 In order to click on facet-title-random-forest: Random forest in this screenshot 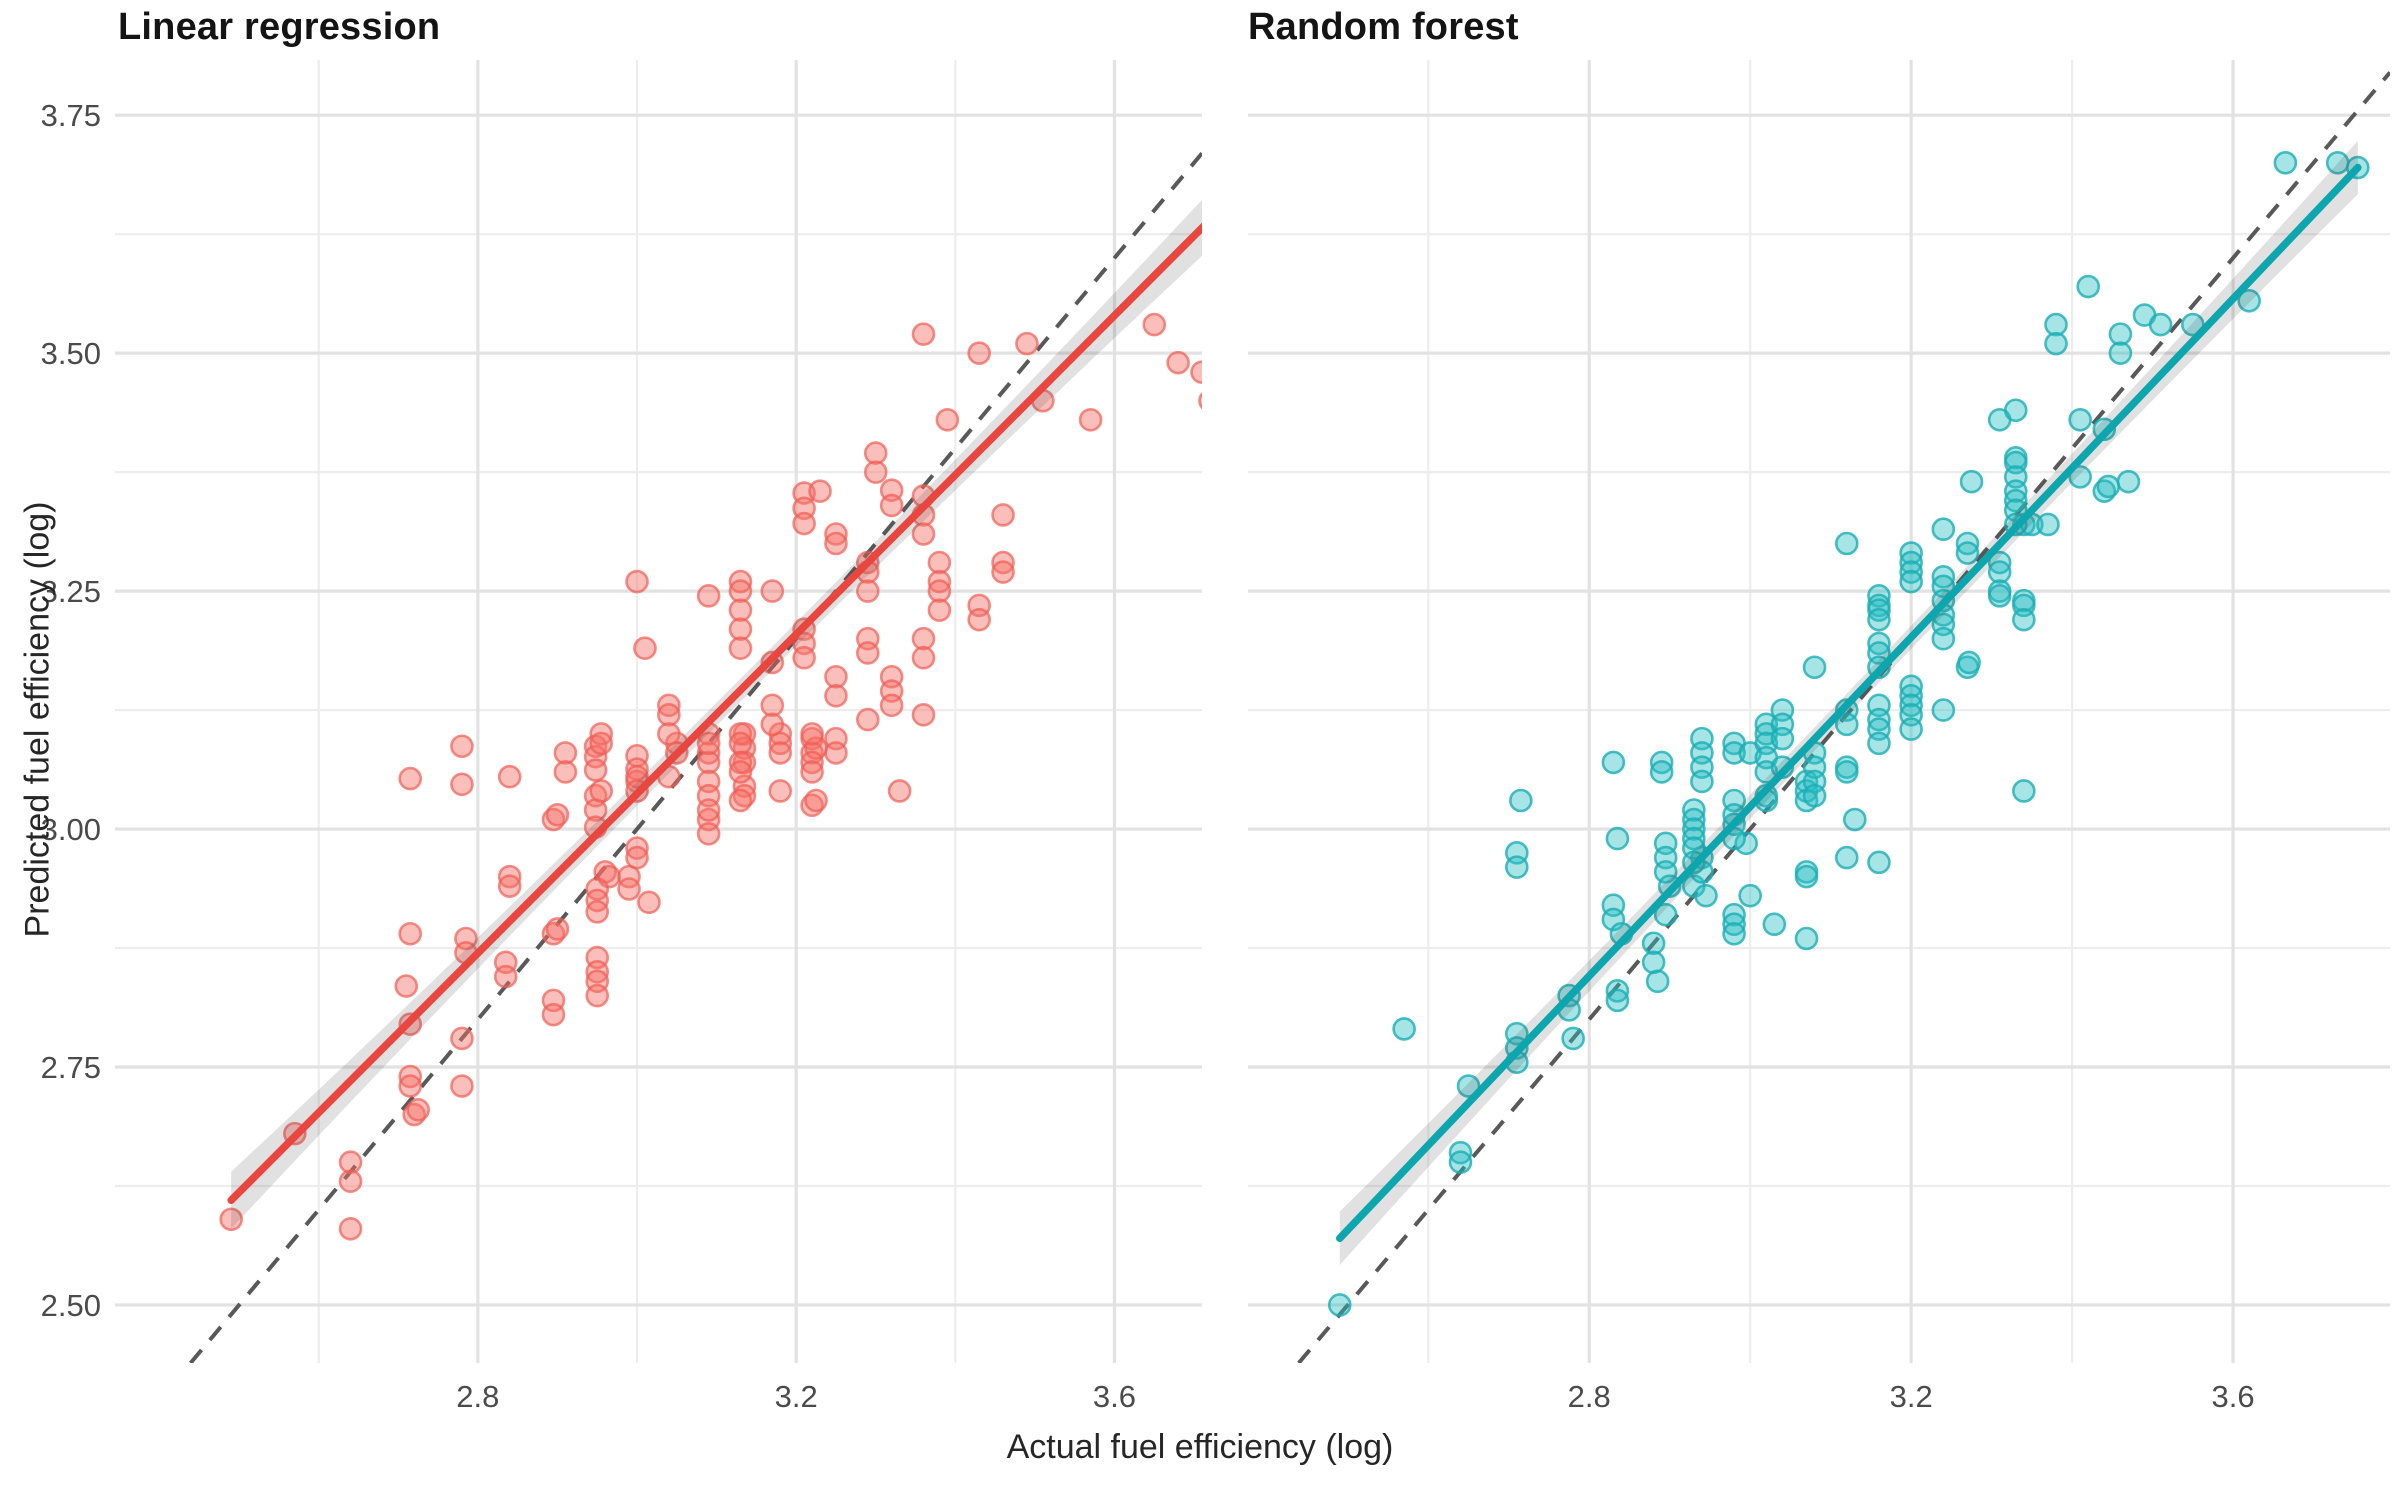, I will do `click(1383, 27)`.